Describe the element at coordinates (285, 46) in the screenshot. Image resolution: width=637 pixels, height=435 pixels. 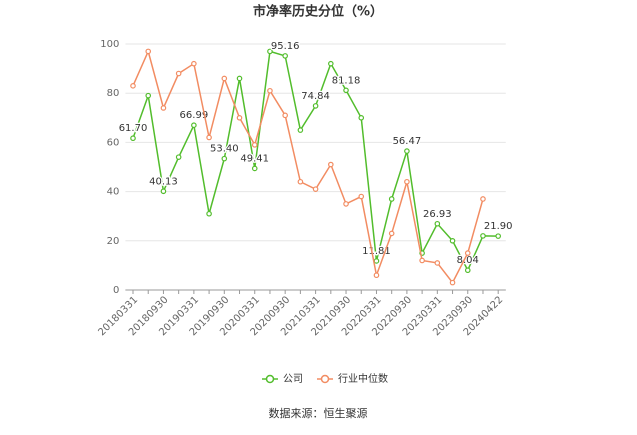
I see `data-label: 95.16` at that location.